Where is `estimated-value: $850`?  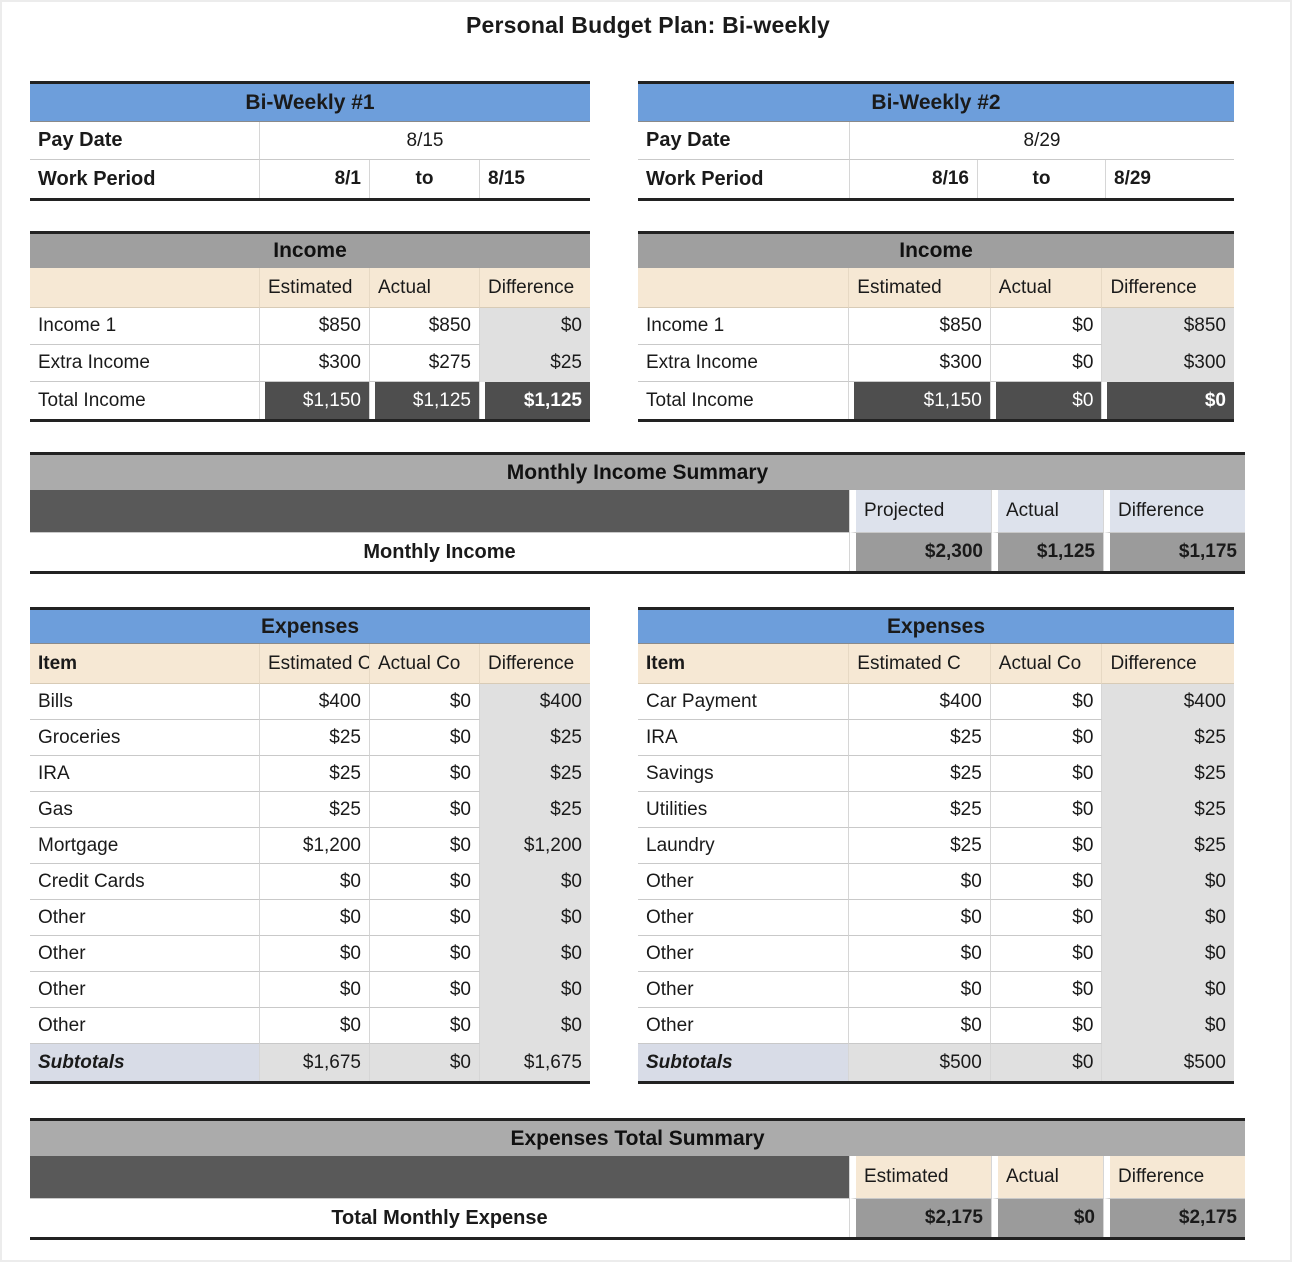 estimated-value: $850 is located at coordinates (315, 326).